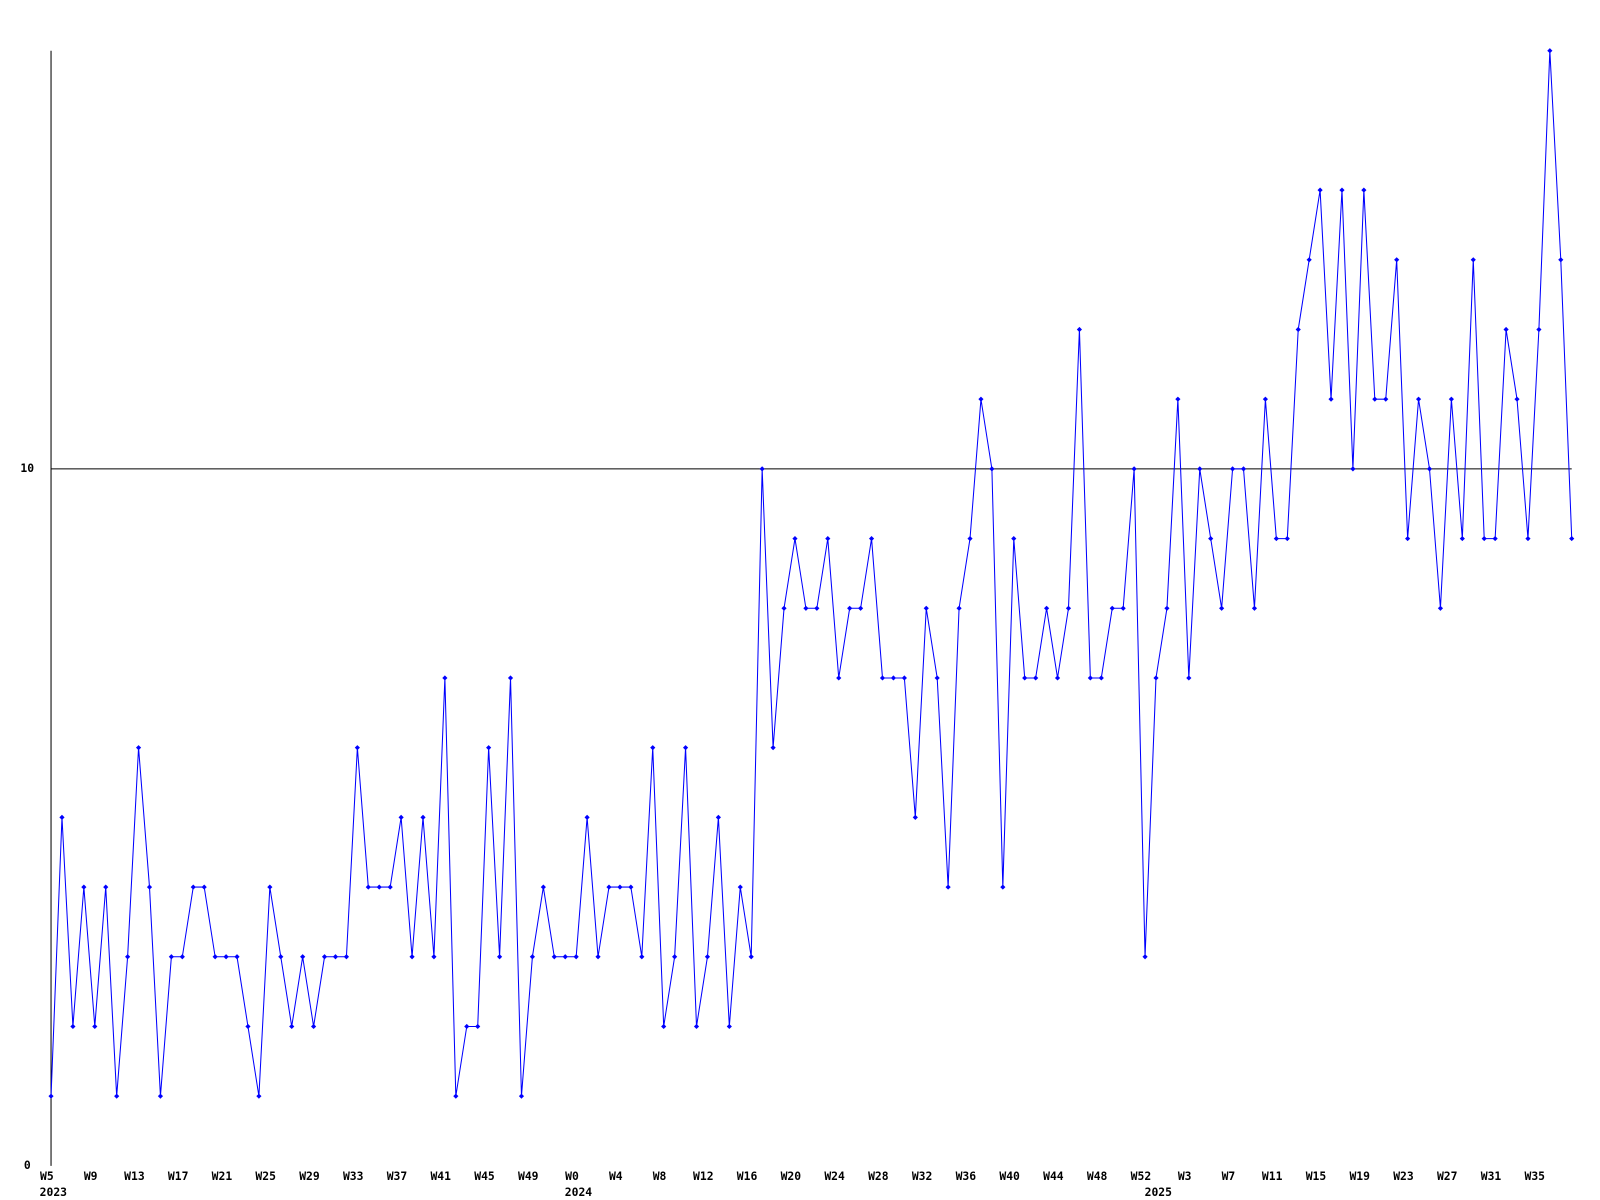 This screenshot has width=1600, height=1200. What do you see at coordinates (1053, 1176) in the screenshot?
I see `x-tick-label: W44` at bounding box center [1053, 1176].